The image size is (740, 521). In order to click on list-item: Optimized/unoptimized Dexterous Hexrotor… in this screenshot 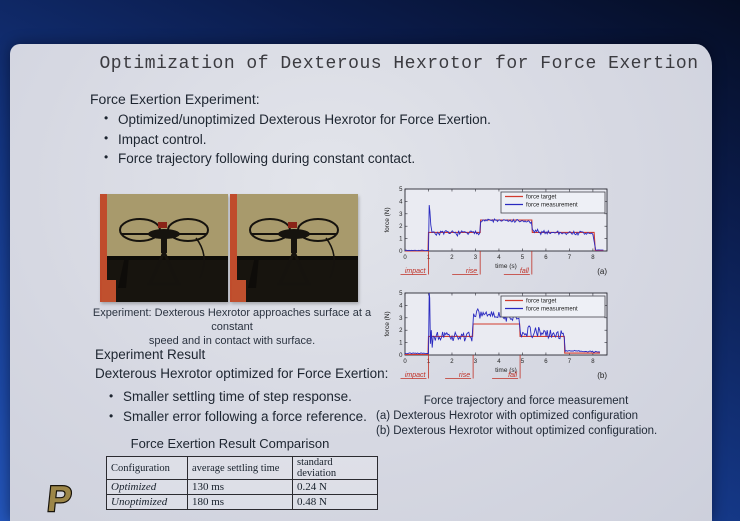, I will do `click(382, 119)`.